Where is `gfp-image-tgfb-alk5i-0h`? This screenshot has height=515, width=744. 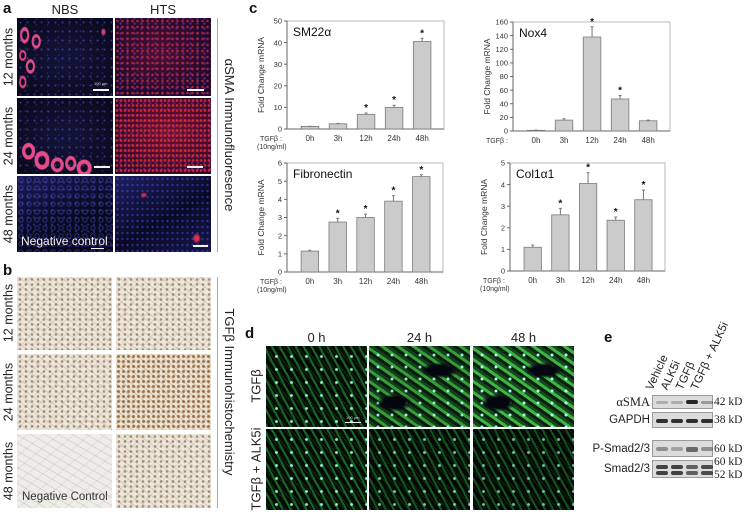
gfp-image-tgfb-alk5i-0h is located at coordinates (316, 469).